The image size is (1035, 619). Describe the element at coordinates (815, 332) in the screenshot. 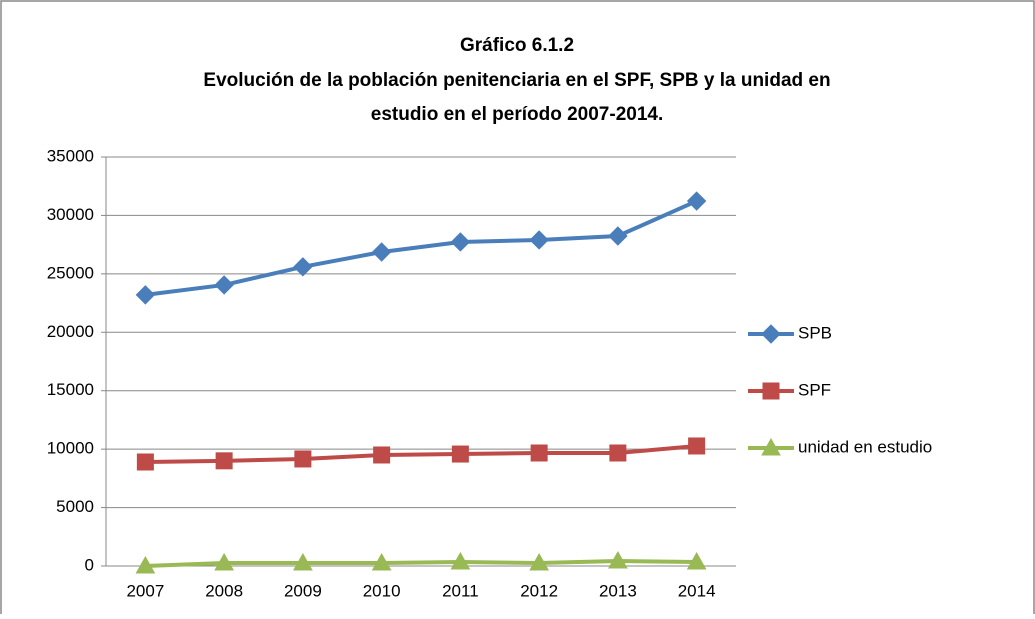

I see `legend-label: SPB` at that location.